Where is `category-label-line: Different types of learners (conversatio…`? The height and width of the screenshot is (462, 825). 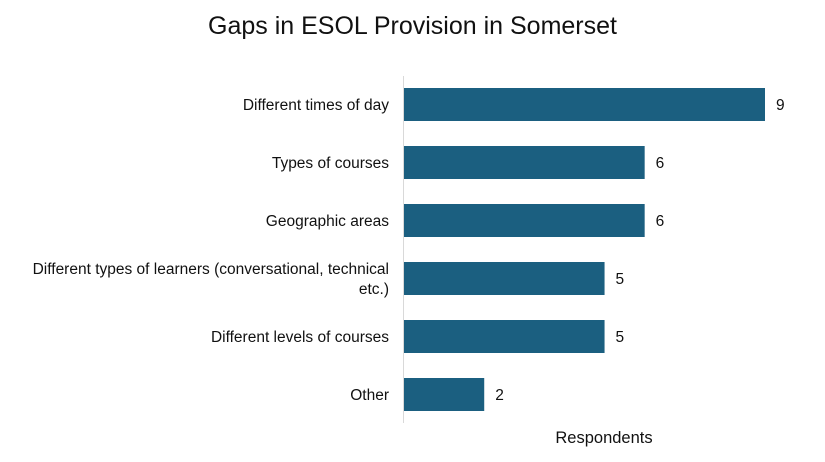 category-label-line: Different types of learners (conversatio… is located at coordinates (211, 269).